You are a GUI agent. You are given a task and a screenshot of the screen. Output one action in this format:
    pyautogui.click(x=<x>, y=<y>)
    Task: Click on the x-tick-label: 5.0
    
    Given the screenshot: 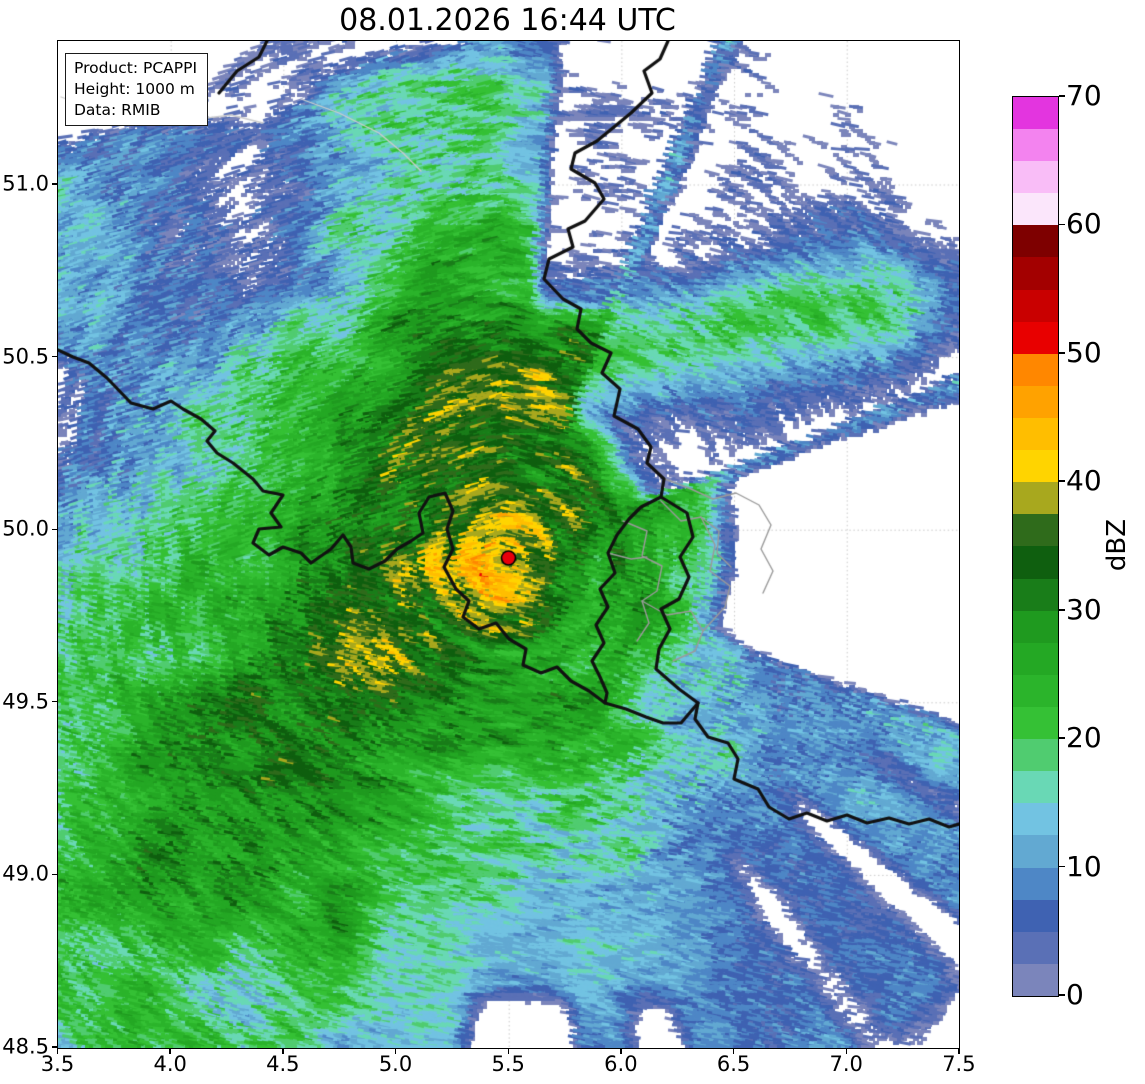 What is the action you would take?
    pyautogui.click(x=395, y=1064)
    